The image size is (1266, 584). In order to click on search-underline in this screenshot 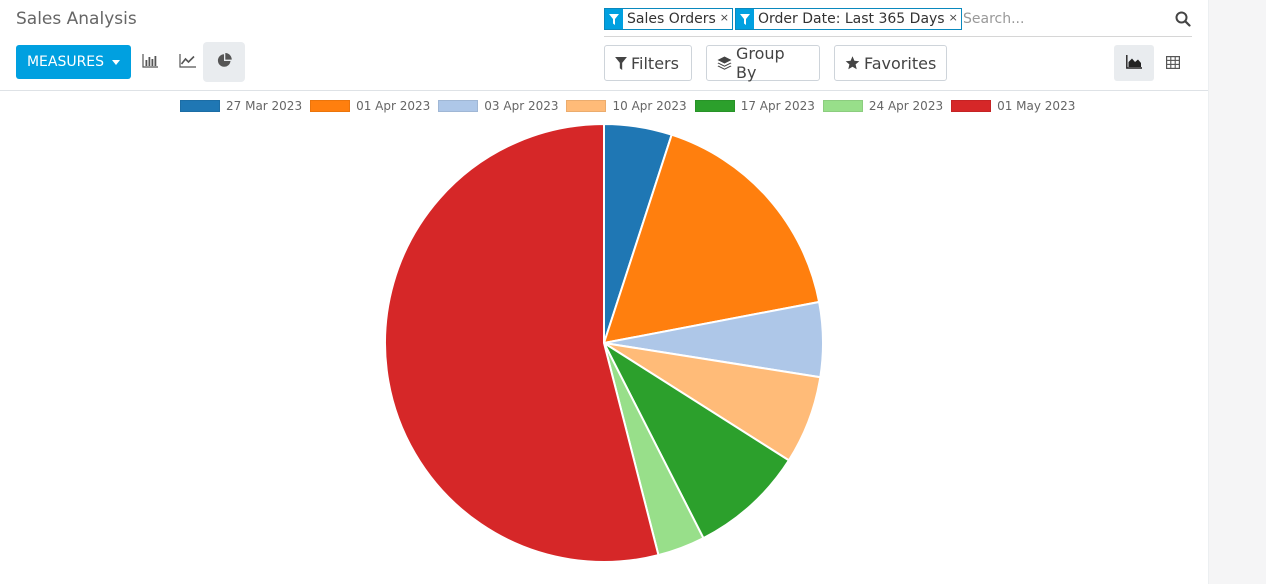, I will do `click(898, 36)`.